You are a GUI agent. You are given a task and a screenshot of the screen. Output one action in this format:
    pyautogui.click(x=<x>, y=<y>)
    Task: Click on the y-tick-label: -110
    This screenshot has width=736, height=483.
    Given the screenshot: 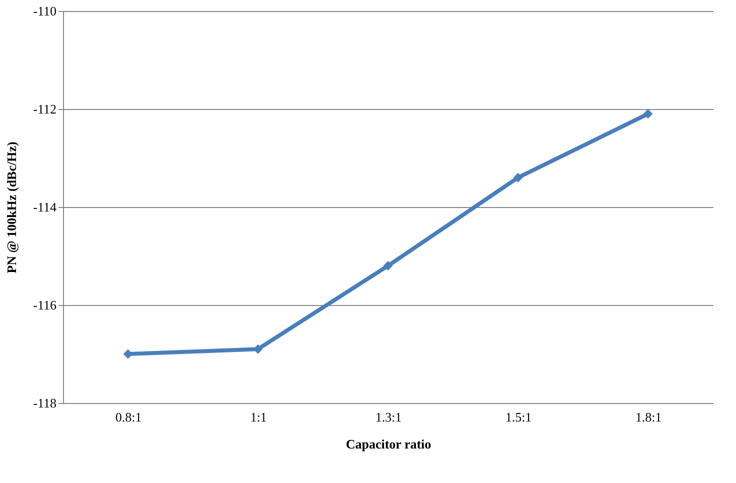 What is the action you would take?
    pyautogui.click(x=44, y=11)
    